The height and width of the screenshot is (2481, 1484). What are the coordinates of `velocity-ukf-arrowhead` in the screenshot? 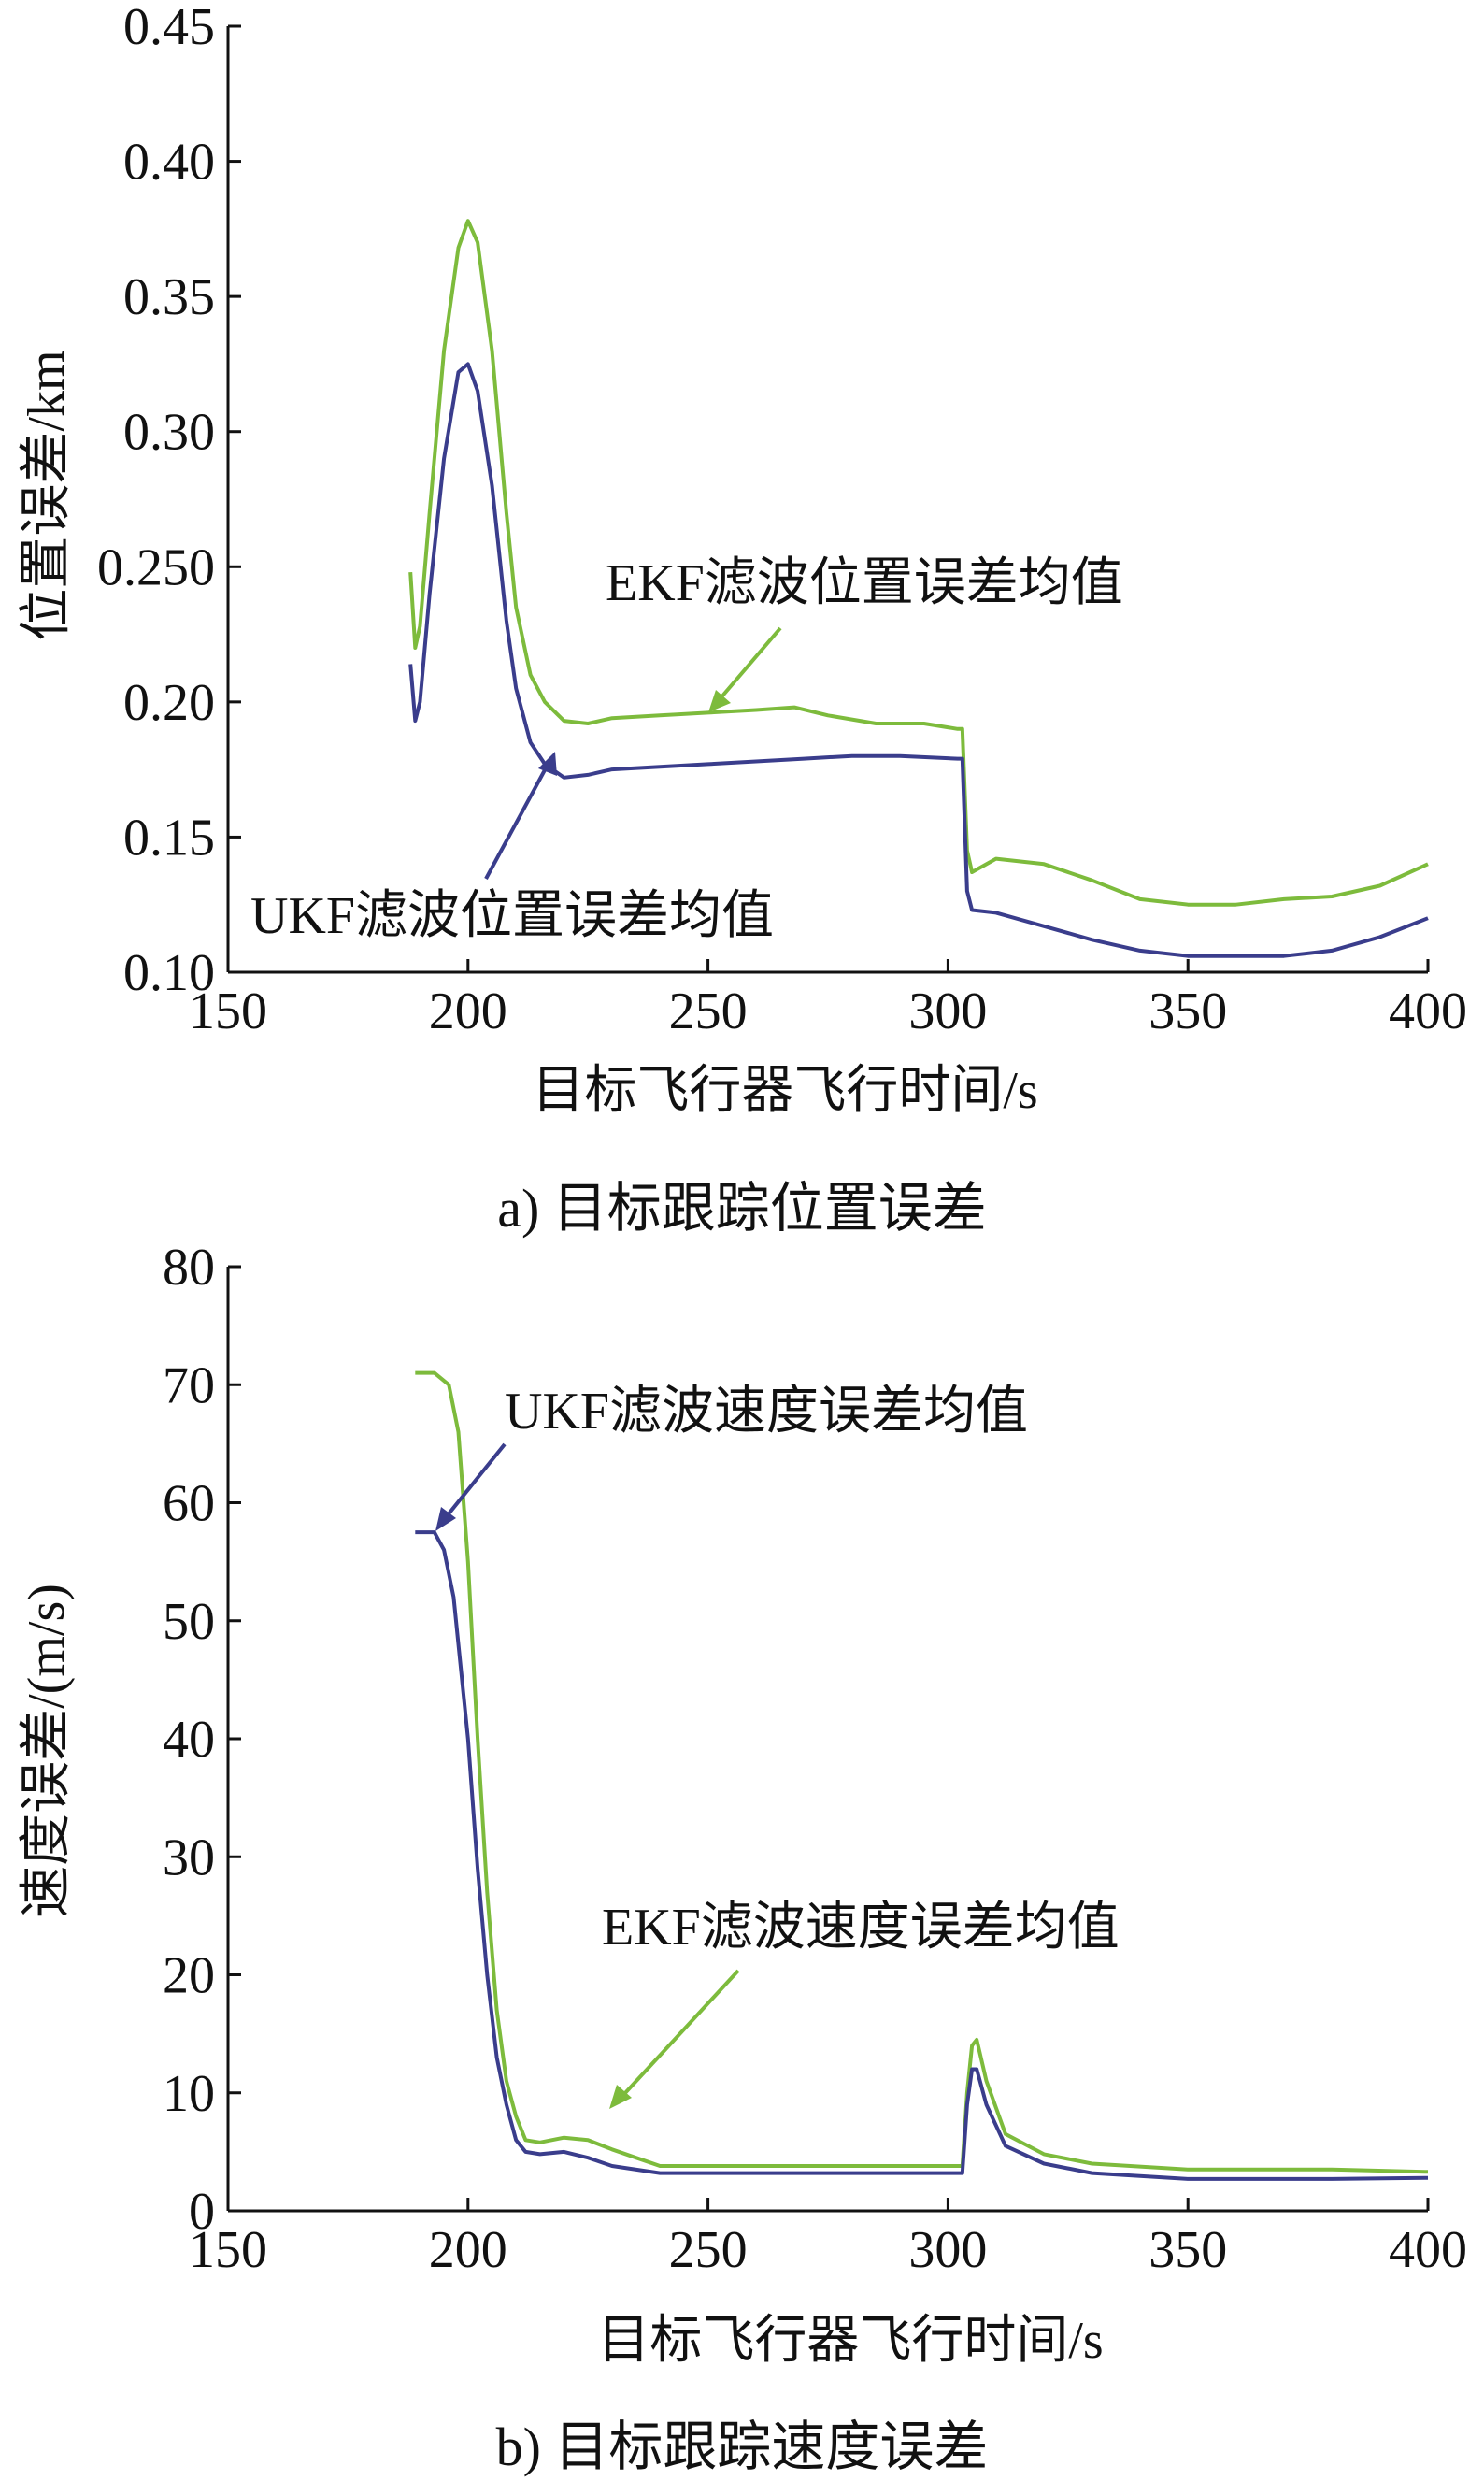 It's located at (445, 1519).